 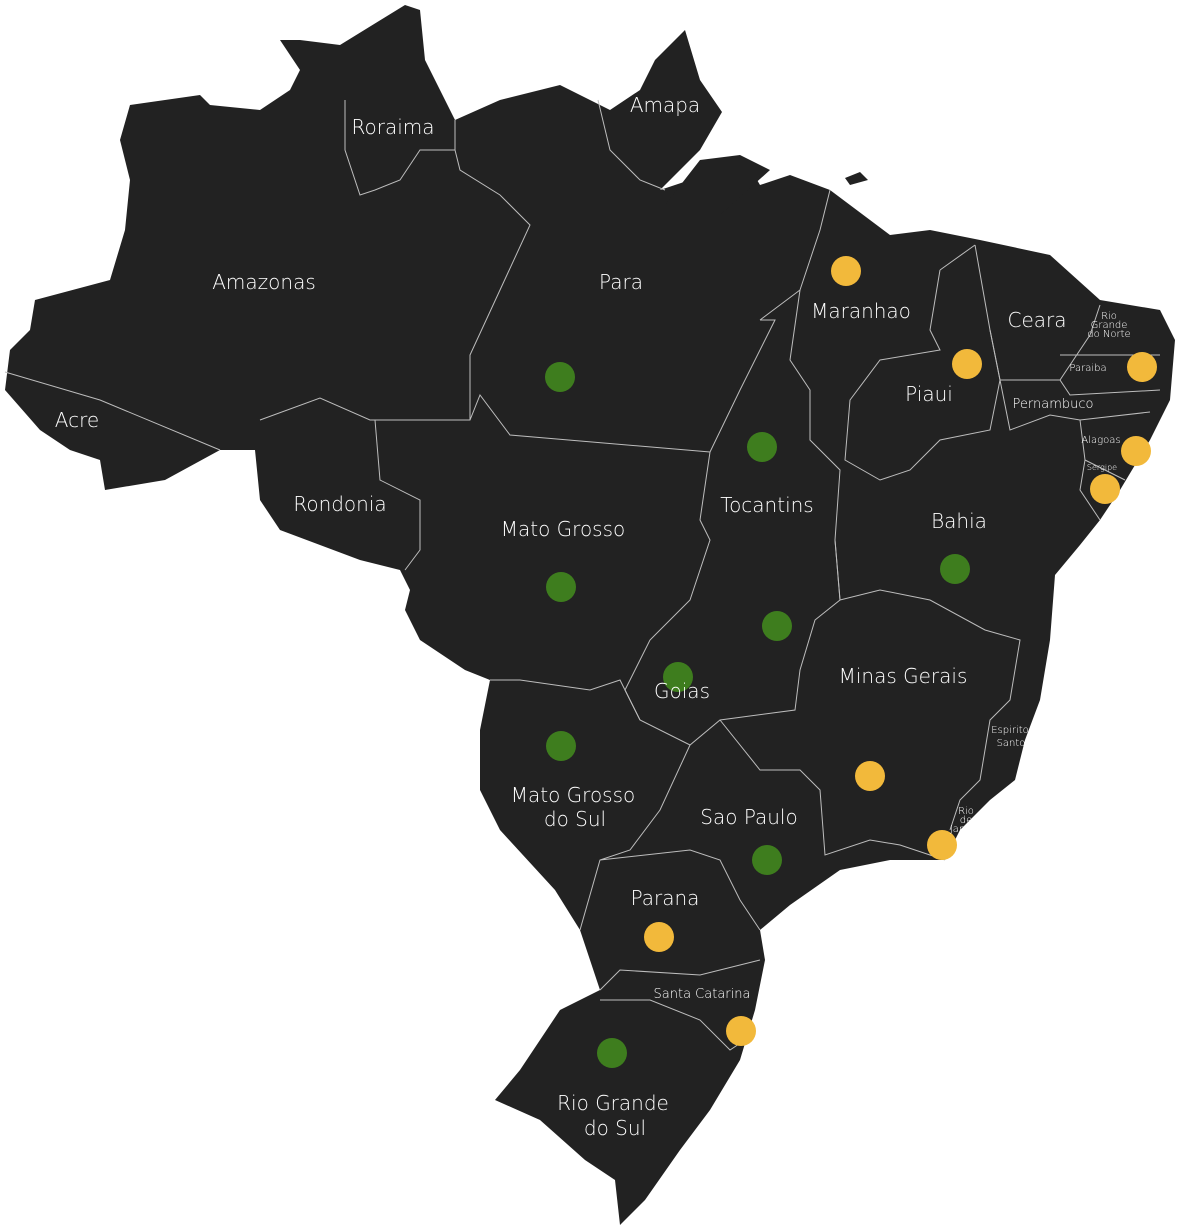 What do you see at coordinates (966, 820) in the screenshot?
I see `label-rj-2: de` at bounding box center [966, 820].